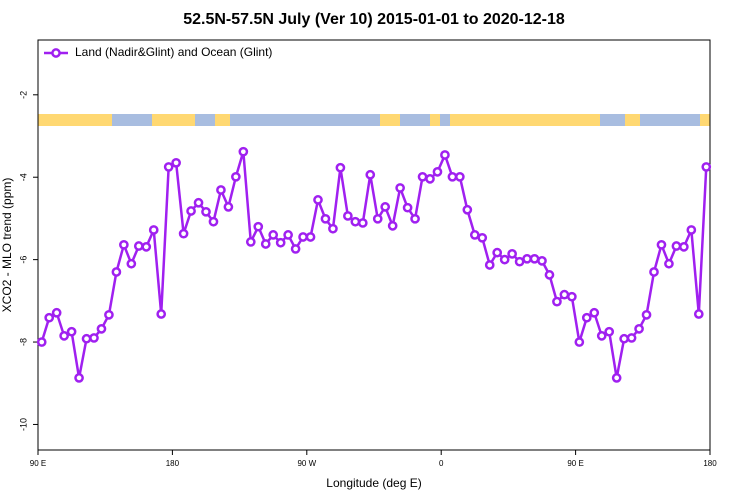 The image size is (750, 500). I want to click on x-tick-label: 0, so click(441, 463).